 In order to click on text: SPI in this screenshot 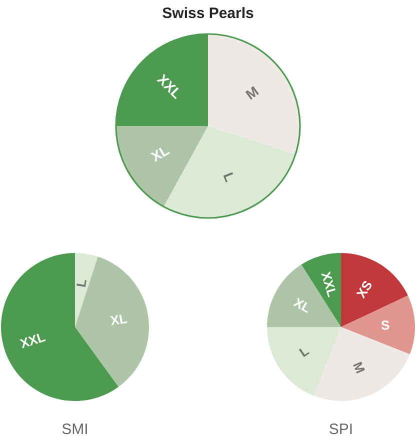, I will do `click(341, 429)`.